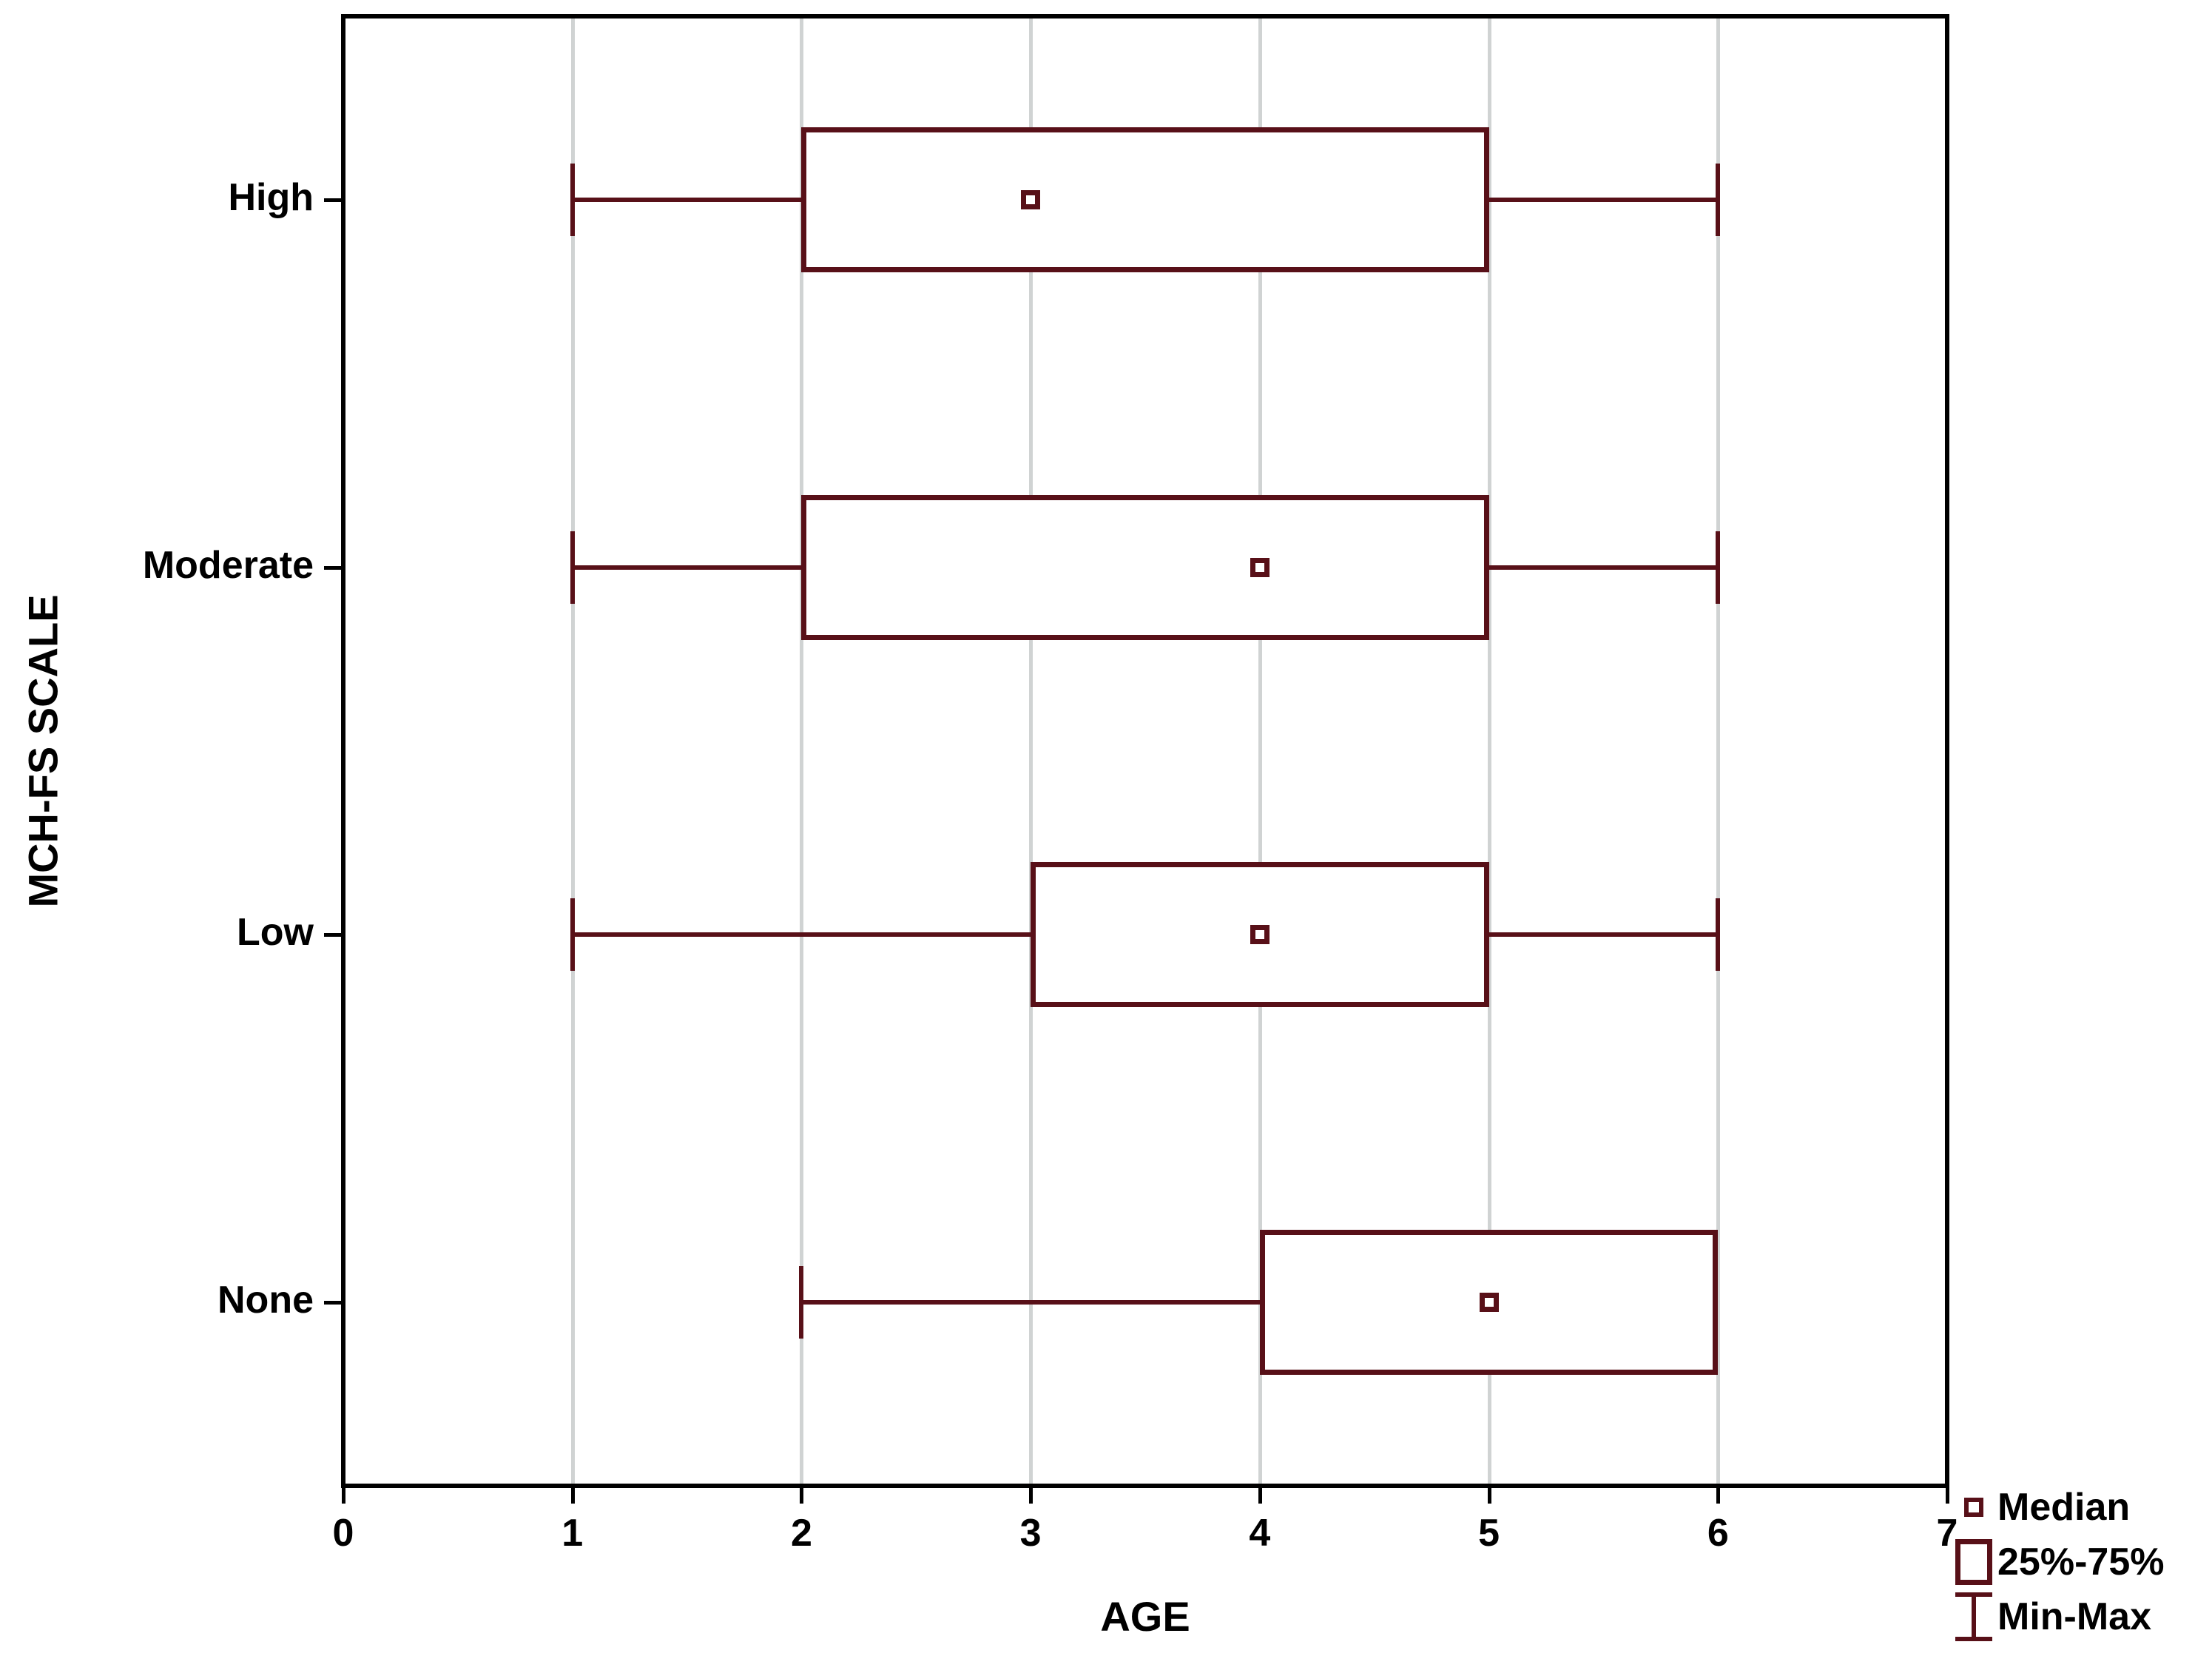 The image size is (2212, 1656). What do you see at coordinates (1030, 1534) in the screenshot?
I see `x-tick-label-3: 3` at bounding box center [1030, 1534].